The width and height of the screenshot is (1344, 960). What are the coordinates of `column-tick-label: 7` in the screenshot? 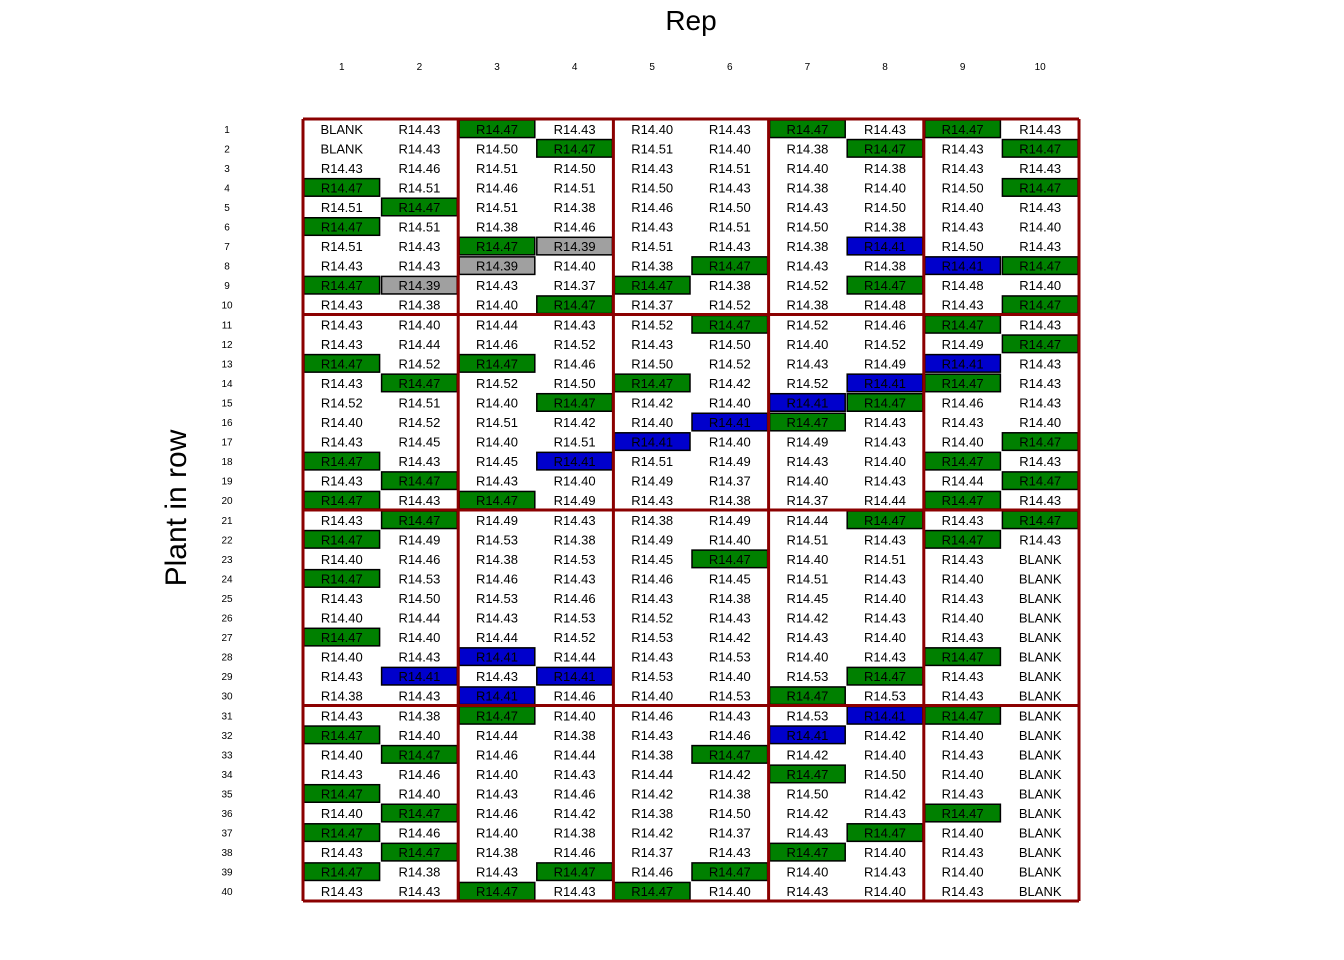 It's located at (808, 67).